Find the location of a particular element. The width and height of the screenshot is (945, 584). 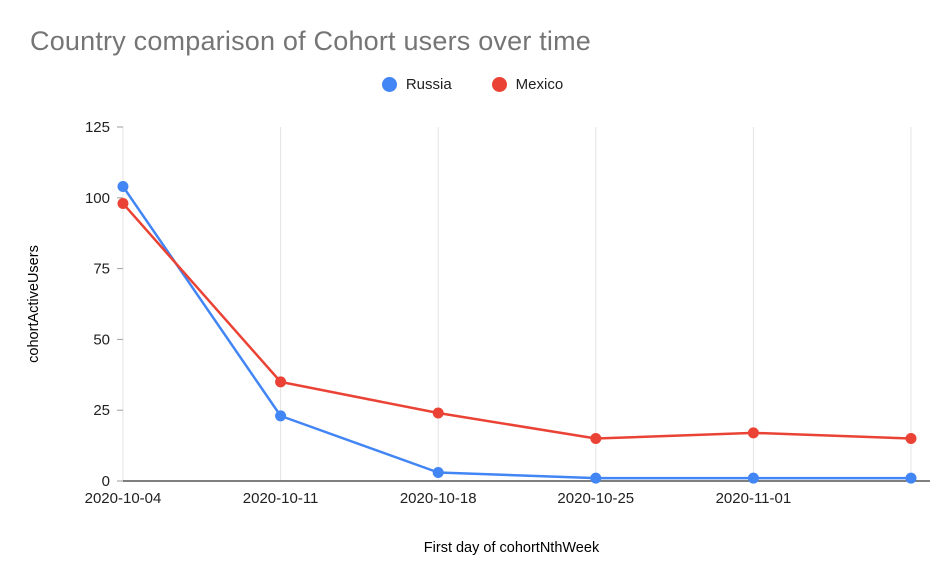

y-tick-label: 0 is located at coordinates (106, 481).